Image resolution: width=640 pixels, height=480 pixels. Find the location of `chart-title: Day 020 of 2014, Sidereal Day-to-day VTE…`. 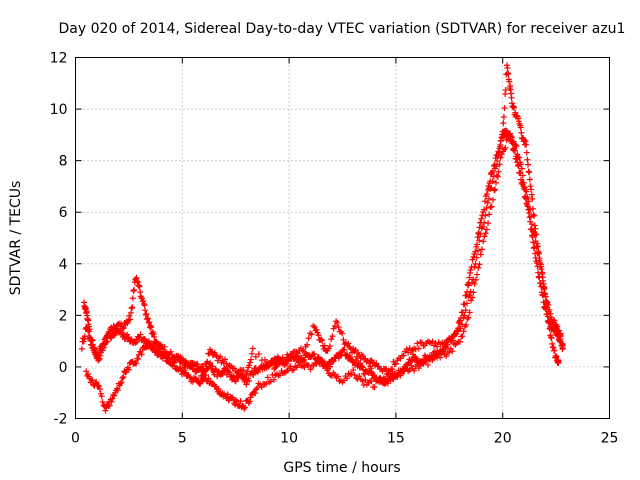

chart-title: Day 020 of 2014, Sidereal Day-to-day VTE… is located at coordinates (342, 29).